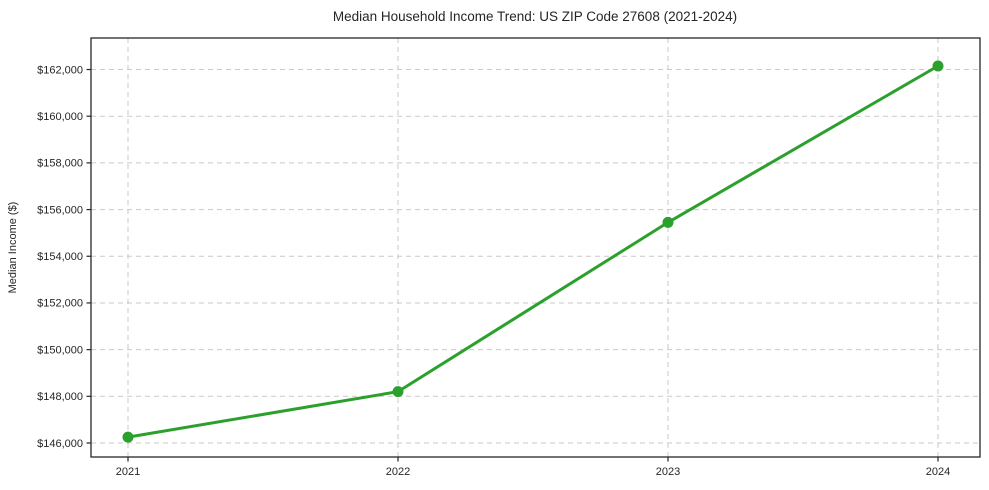 Image resolution: width=989 pixels, height=490 pixels. Describe the element at coordinates (398, 472) in the screenshot. I see `x-tick-label: 2022` at that location.